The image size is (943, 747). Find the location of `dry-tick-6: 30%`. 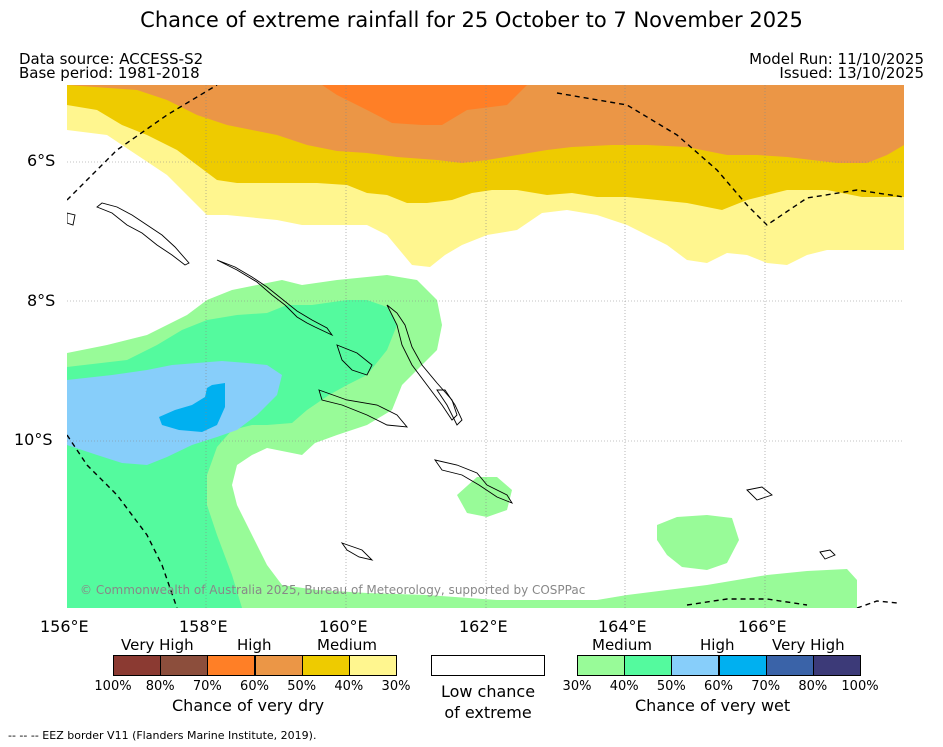

dry-tick-6: 30% is located at coordinates (396, 686).